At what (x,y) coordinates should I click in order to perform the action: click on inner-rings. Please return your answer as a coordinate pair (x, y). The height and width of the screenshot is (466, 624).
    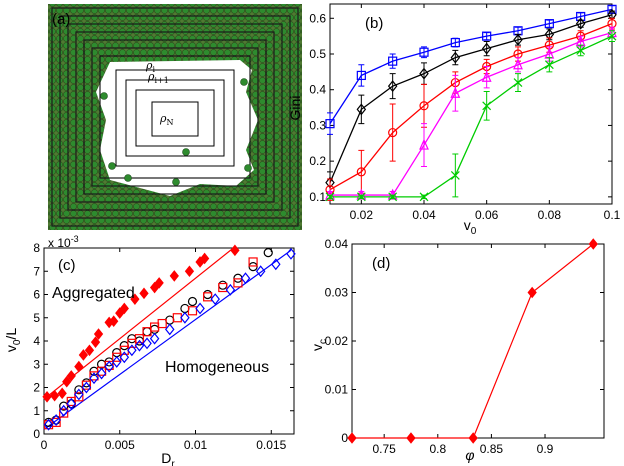
    Looking at the image, I should click on (175, 118).